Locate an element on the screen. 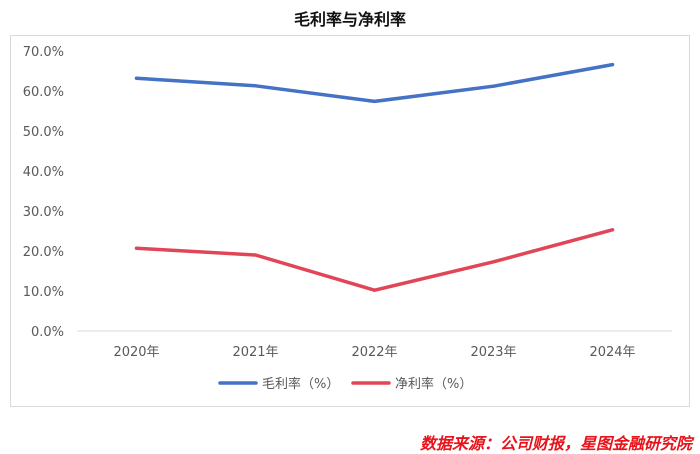  x-tick-label: 2023年 is located at coordinates (493, 352).